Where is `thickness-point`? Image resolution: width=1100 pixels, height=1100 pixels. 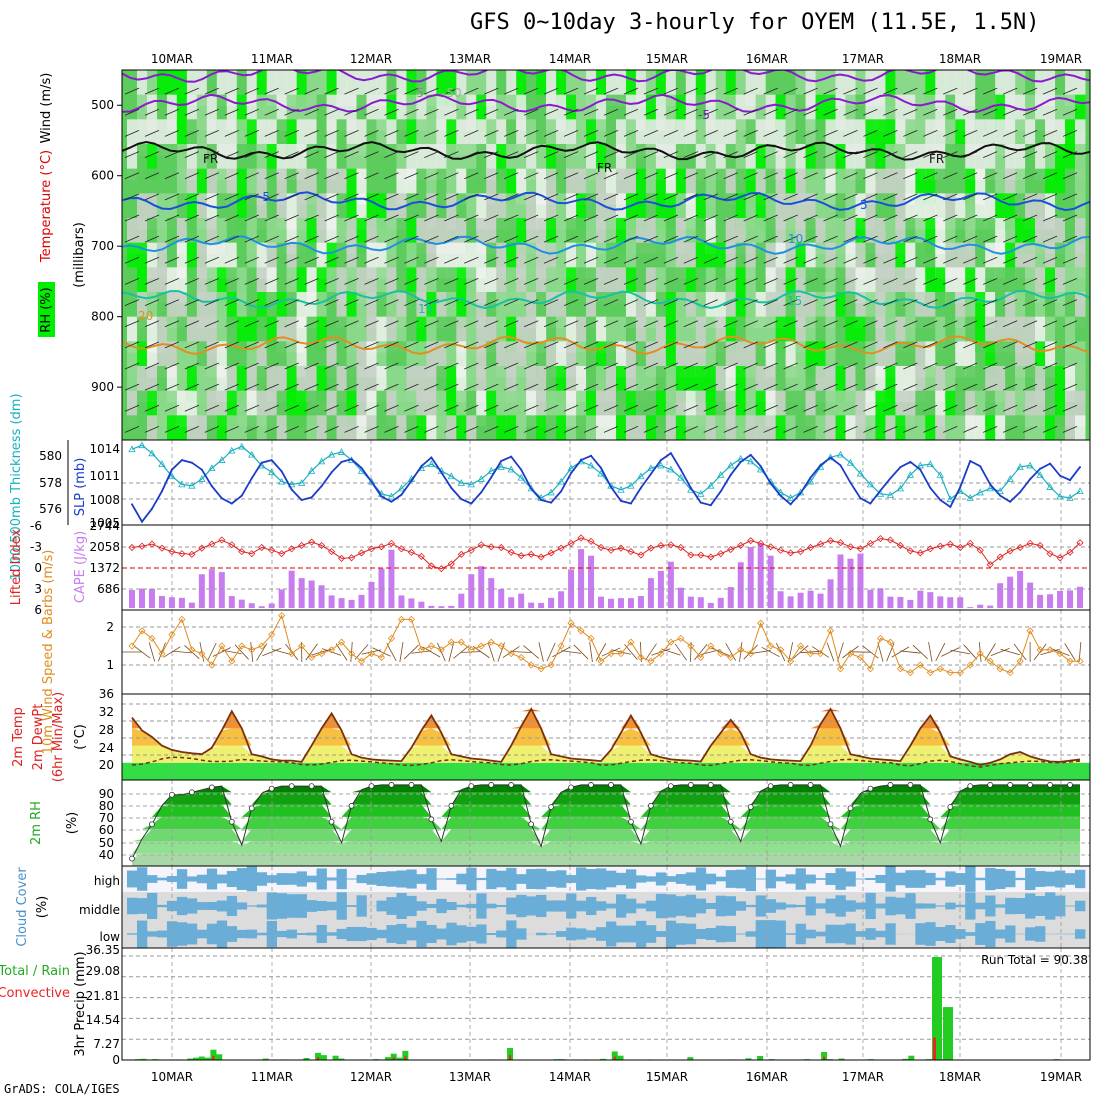 thickness-point is located at coordinates (631, 485).